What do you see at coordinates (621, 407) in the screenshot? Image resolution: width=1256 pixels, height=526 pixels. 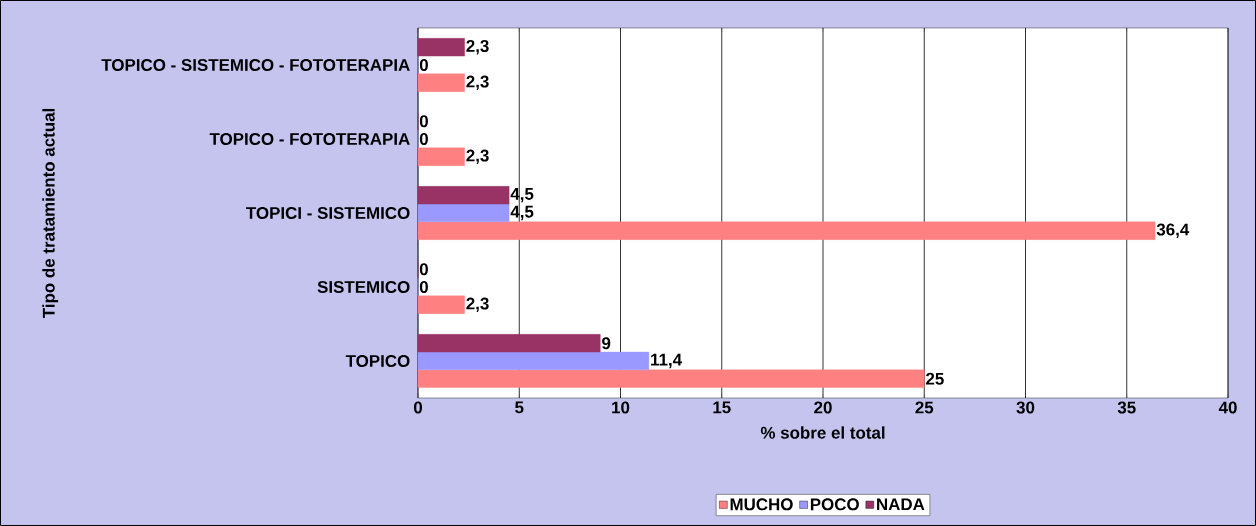 I see `x-tick-label: 10` at bounding box center [621, 407].